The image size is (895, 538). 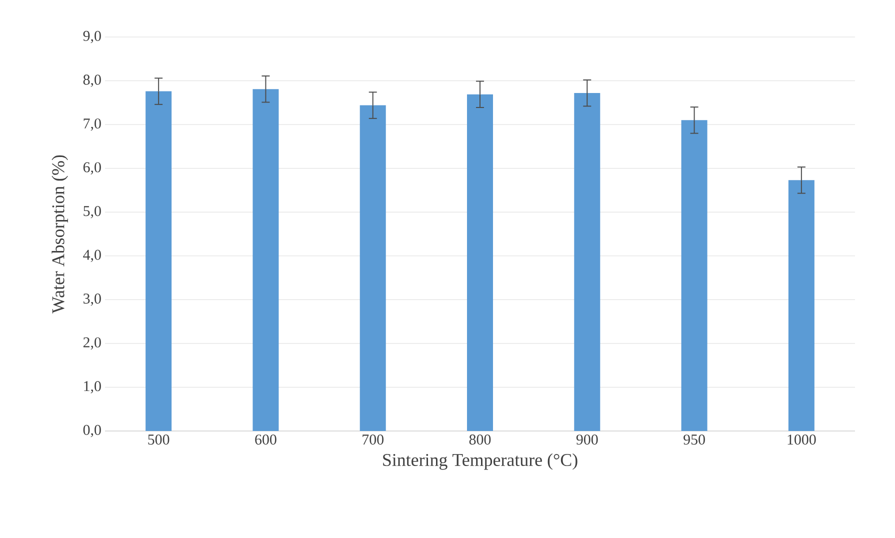 What do you see at coordinates (587, 439) in the screenshot?
I see `x-tick-label: 900` at bounding box center [587, 439].